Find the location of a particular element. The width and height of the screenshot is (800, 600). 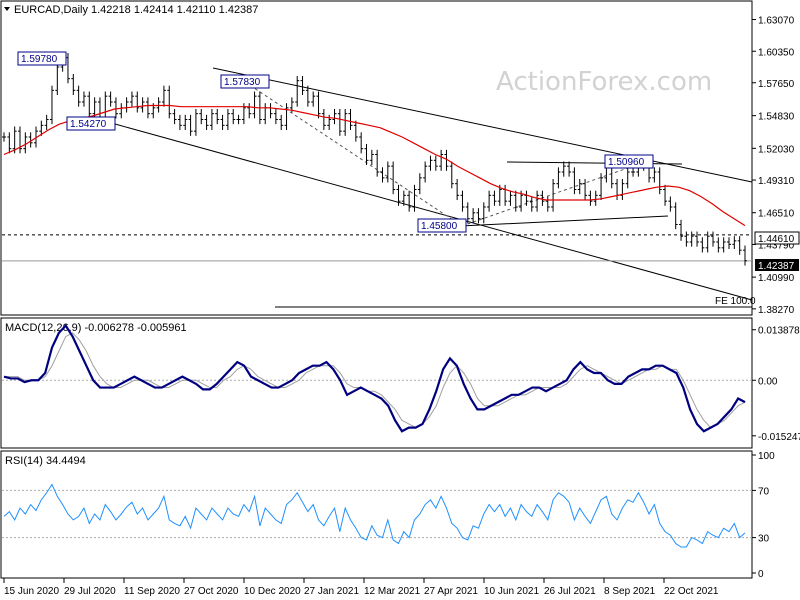

y-tick-label: 1.52030 is located at coordinates (776, 149).